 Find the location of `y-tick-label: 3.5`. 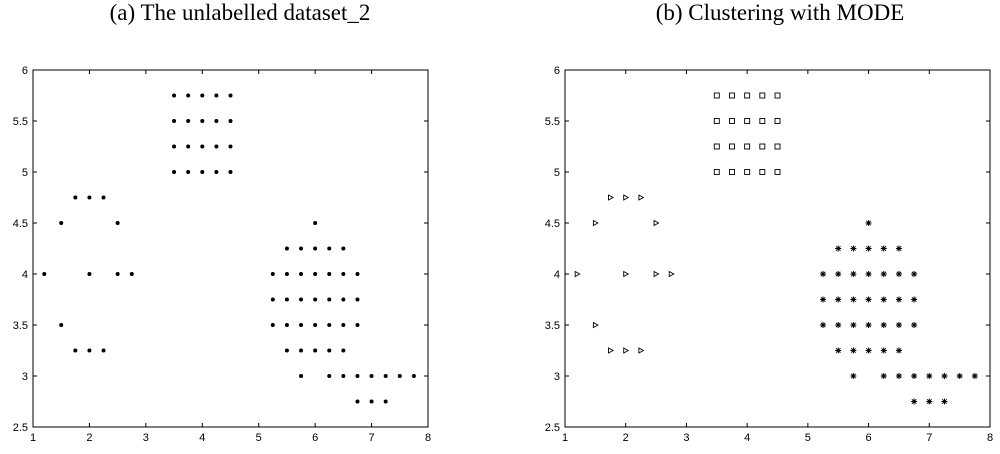

y-tick-label: 3.5 is located at coordinates (552, 326).